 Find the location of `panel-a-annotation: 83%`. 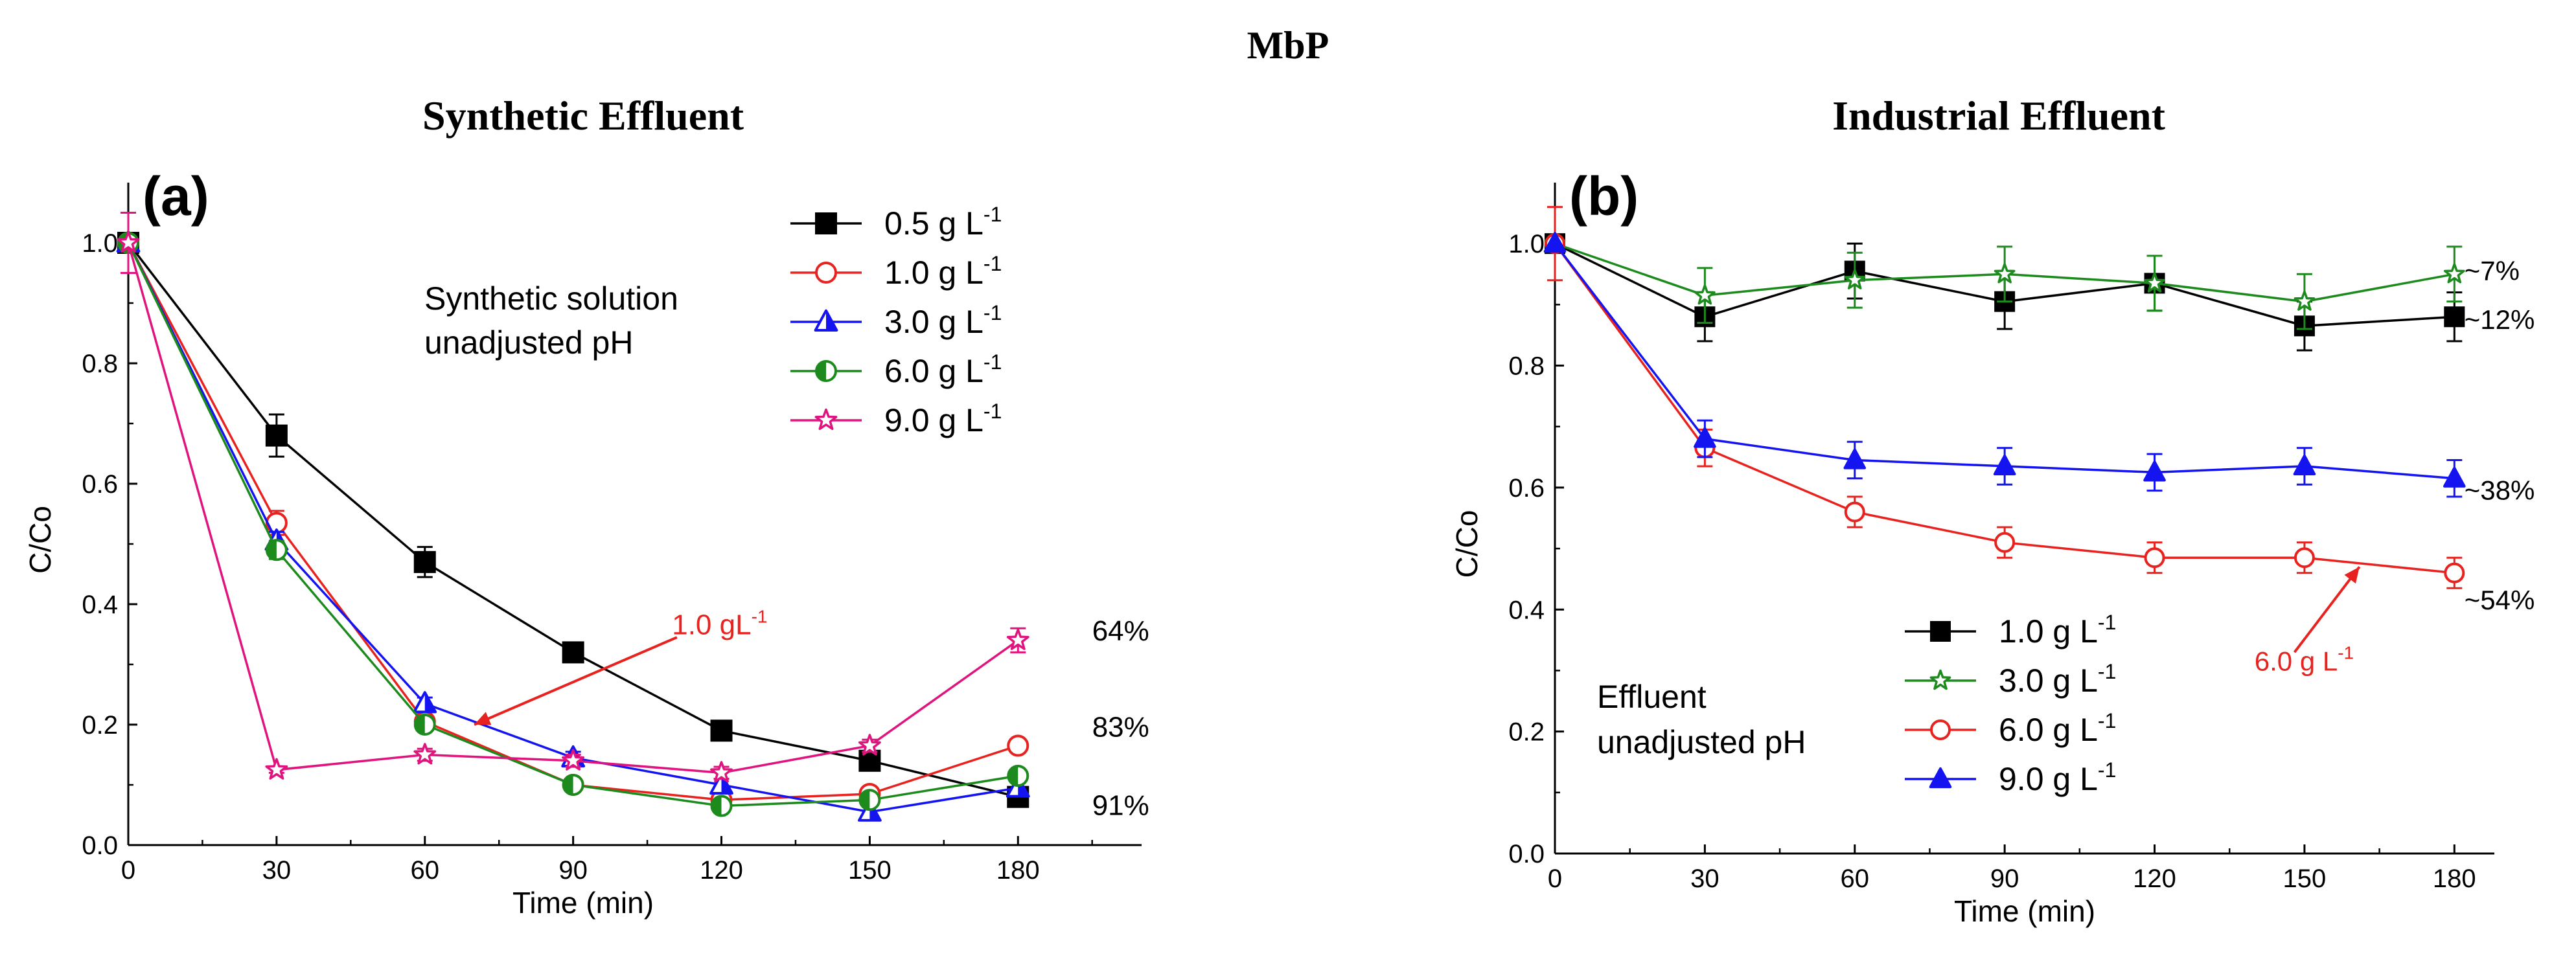

panel-a-annotation: 83% is located at coordinates (1120, 727).